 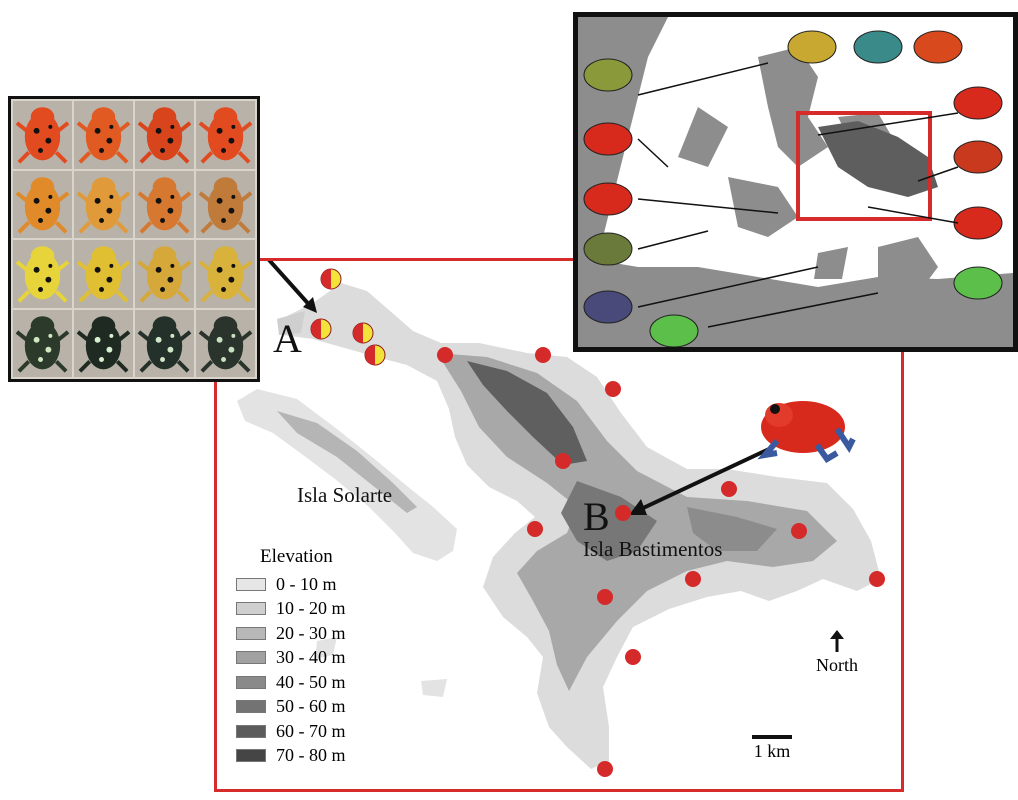 I want to click on legend-row: 10 - 20 m, so click(x=311, y=609).